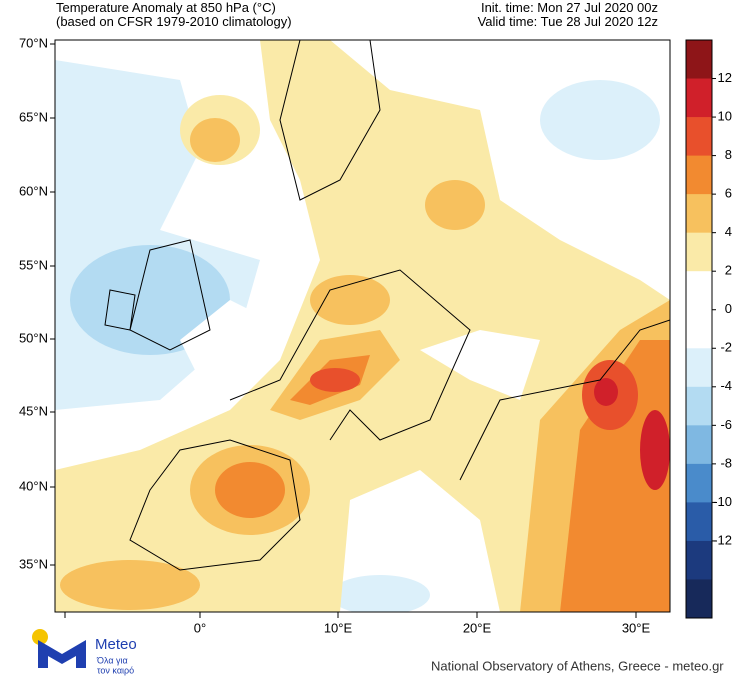  Describe the element at coordinates (62, 654) in the screenshot. I see `logo-mark` at that location.